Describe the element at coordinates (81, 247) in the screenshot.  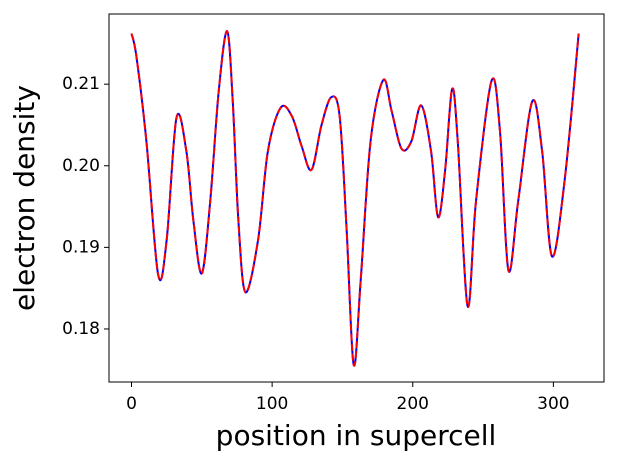
I see `y-tick-label: 0.19` at that location.